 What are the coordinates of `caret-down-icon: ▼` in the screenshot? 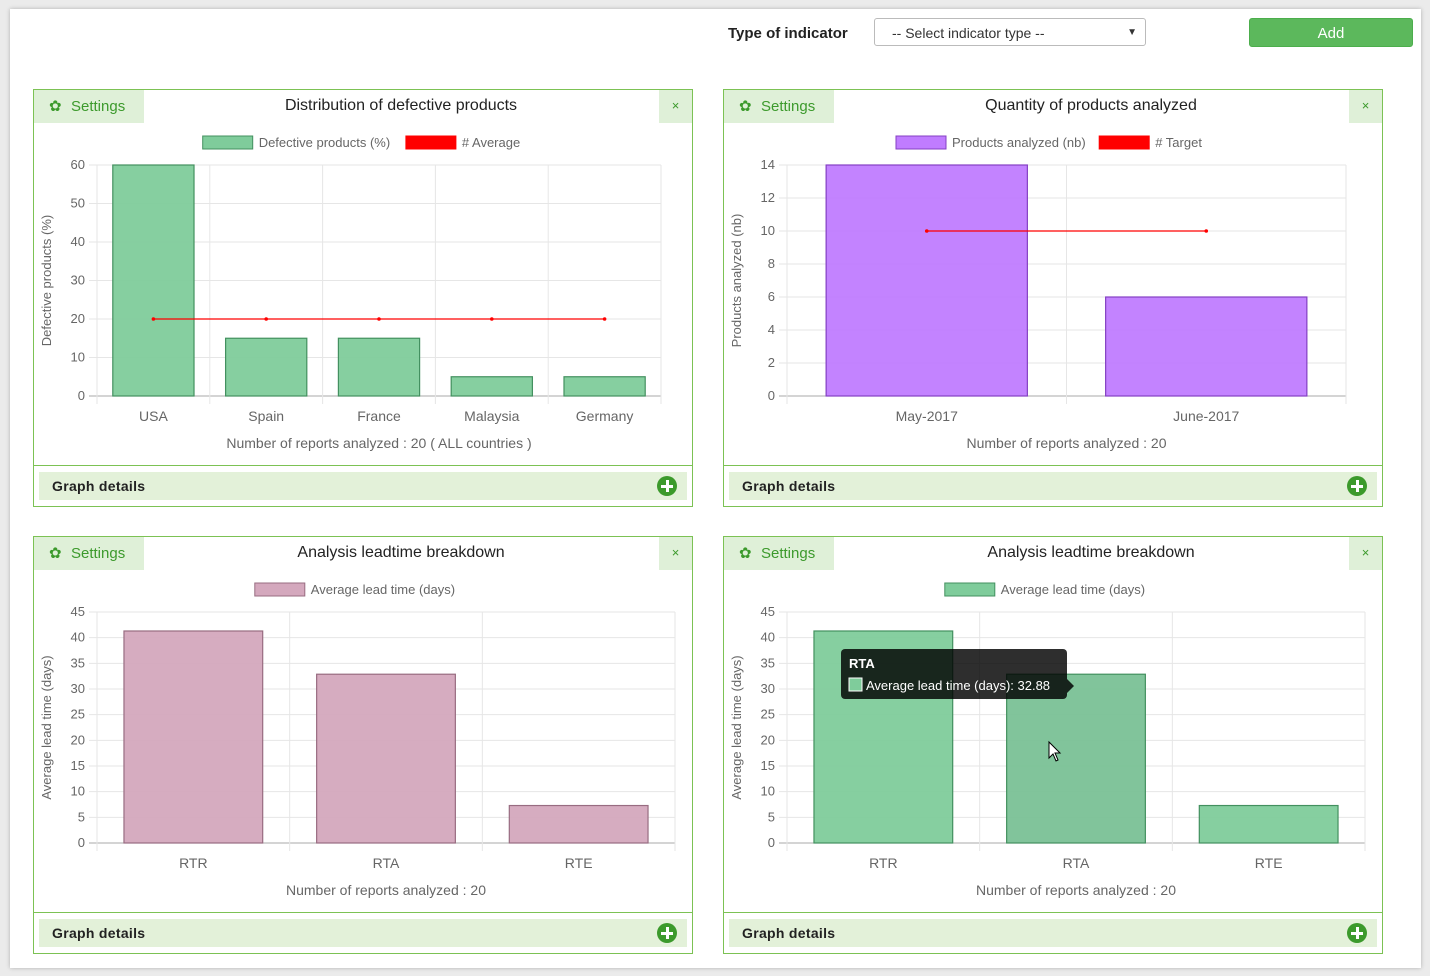 It's located at (1132, 32).